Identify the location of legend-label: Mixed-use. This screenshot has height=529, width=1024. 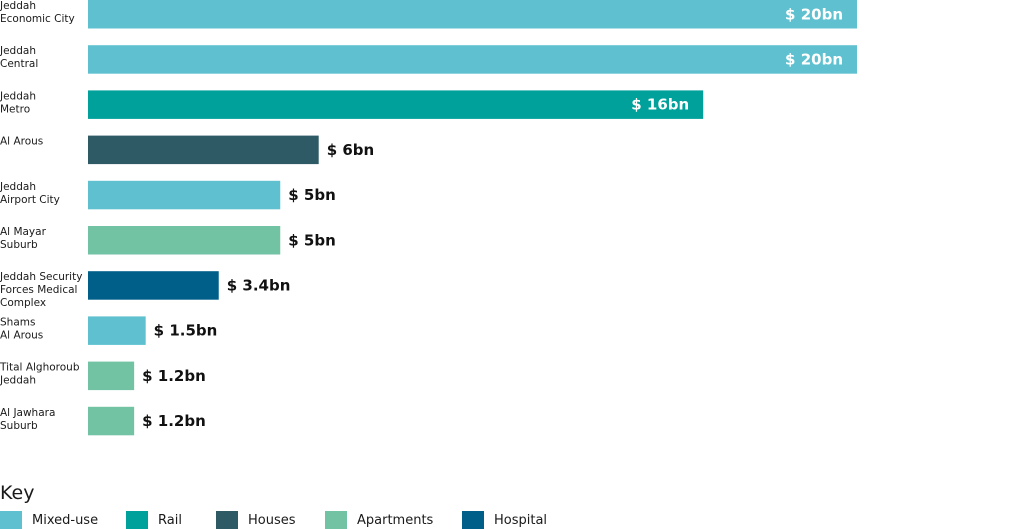
(65, 520).